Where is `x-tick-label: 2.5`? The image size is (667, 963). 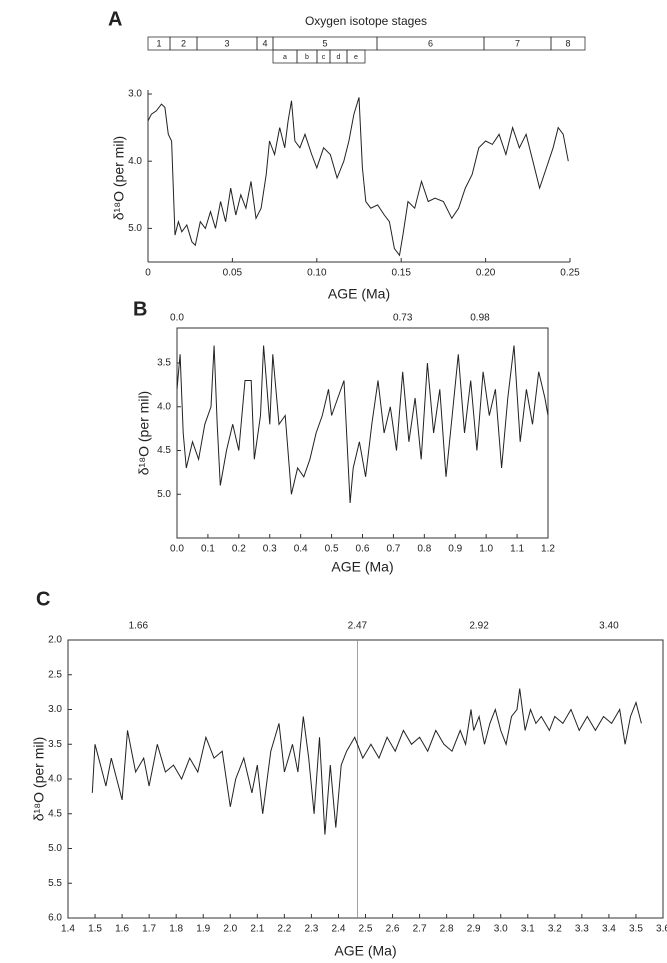
x-tick-label: 2.5 is located at coordinates (366, 929).